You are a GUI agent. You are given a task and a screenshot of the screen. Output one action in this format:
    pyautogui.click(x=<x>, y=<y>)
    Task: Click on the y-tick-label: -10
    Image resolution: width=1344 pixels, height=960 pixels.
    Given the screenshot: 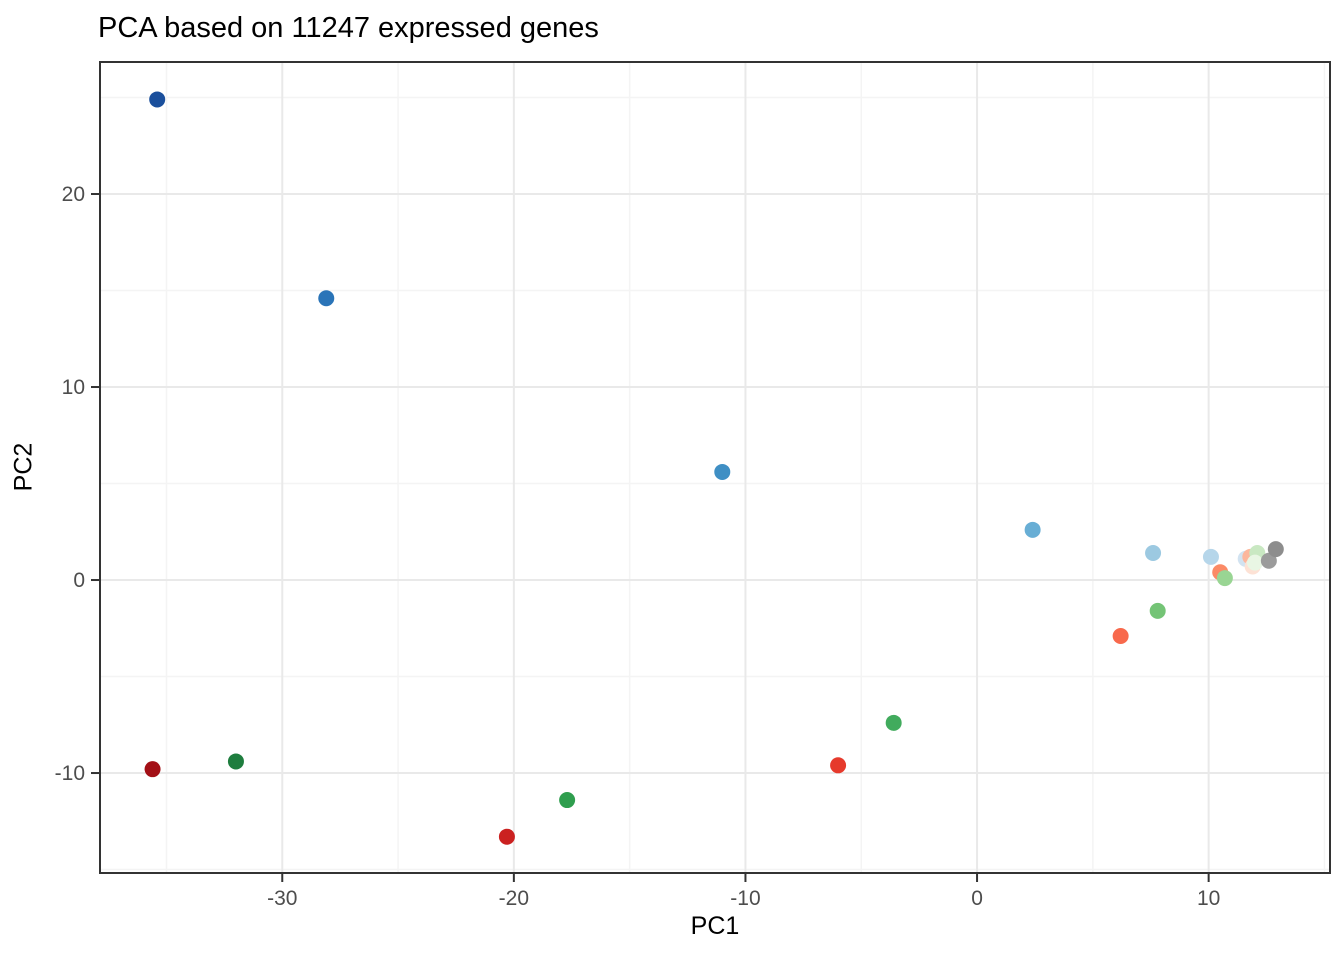 What is the action you would take?
    pyautogui.click(x=70, y=773)
    